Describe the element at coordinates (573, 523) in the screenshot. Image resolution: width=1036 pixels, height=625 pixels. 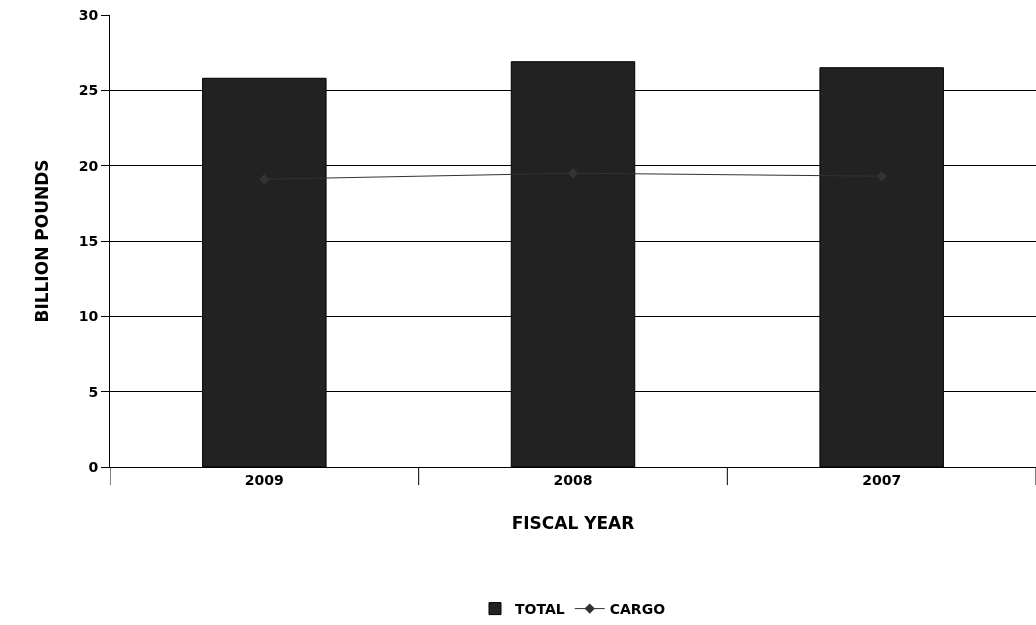
I see `x-axis-title: FISCAL YEAR` at that location.